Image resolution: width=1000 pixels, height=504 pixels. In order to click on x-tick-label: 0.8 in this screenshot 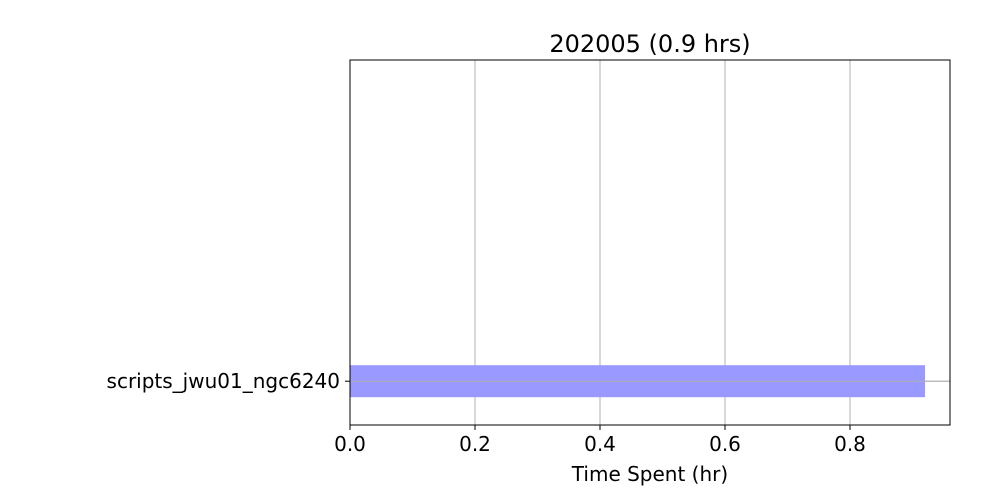, I will do `click(850, 444)`.